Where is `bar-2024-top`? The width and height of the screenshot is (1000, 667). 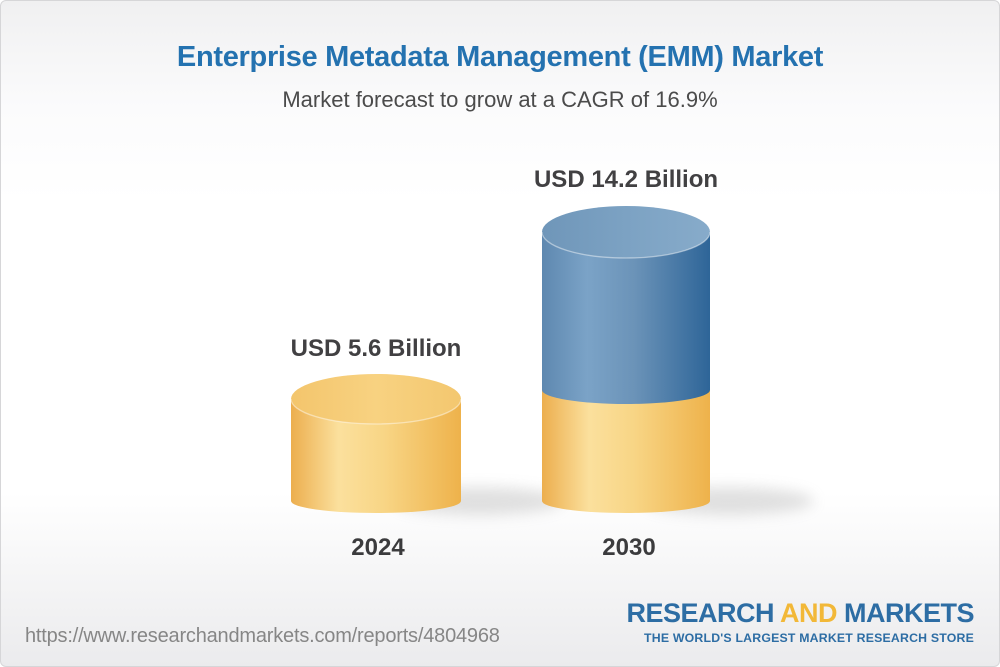 bar-2024-top is located at coordinates (376, 399).